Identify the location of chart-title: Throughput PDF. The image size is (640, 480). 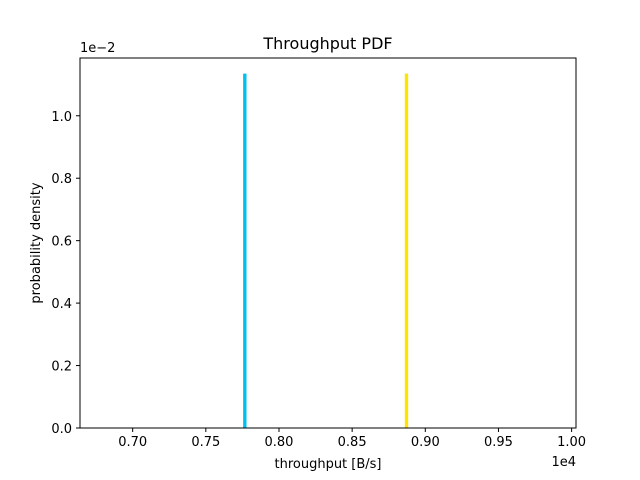
(327, 43).